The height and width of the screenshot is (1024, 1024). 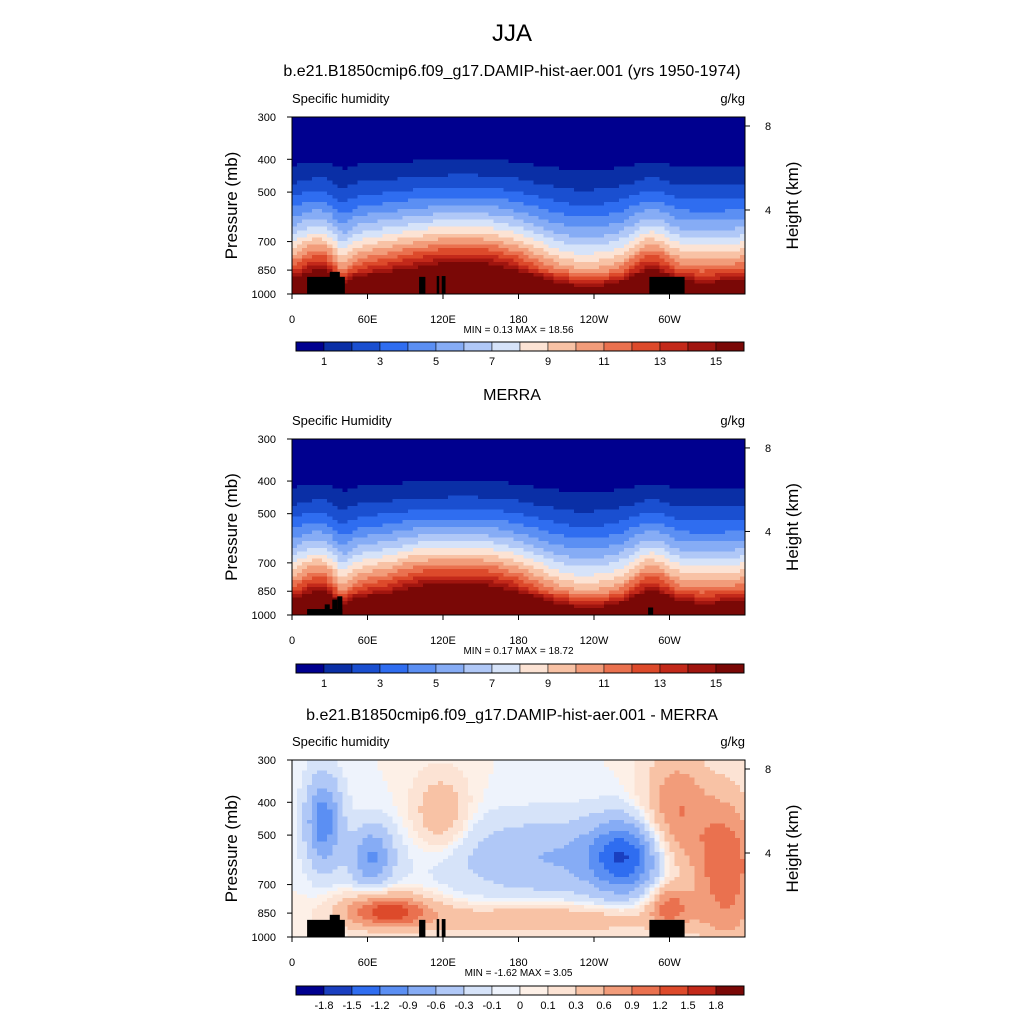 I want to click on panel-2-height-axis-title: Height (km), so click(x=792, y=527).